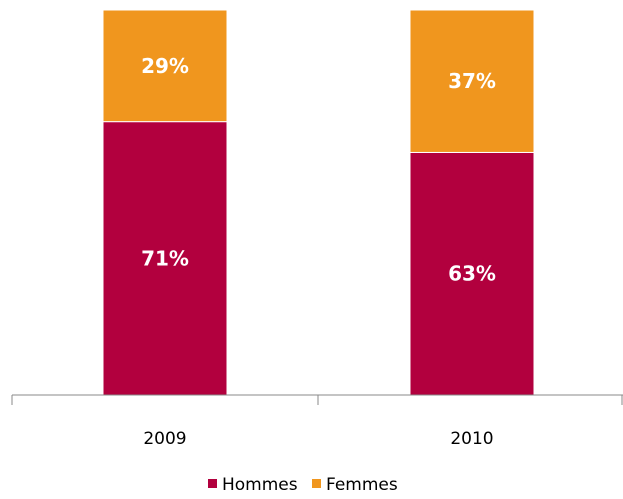  Describe the element at coordinates (317, 399) in the screenshot. I see `x-axis` at that location.